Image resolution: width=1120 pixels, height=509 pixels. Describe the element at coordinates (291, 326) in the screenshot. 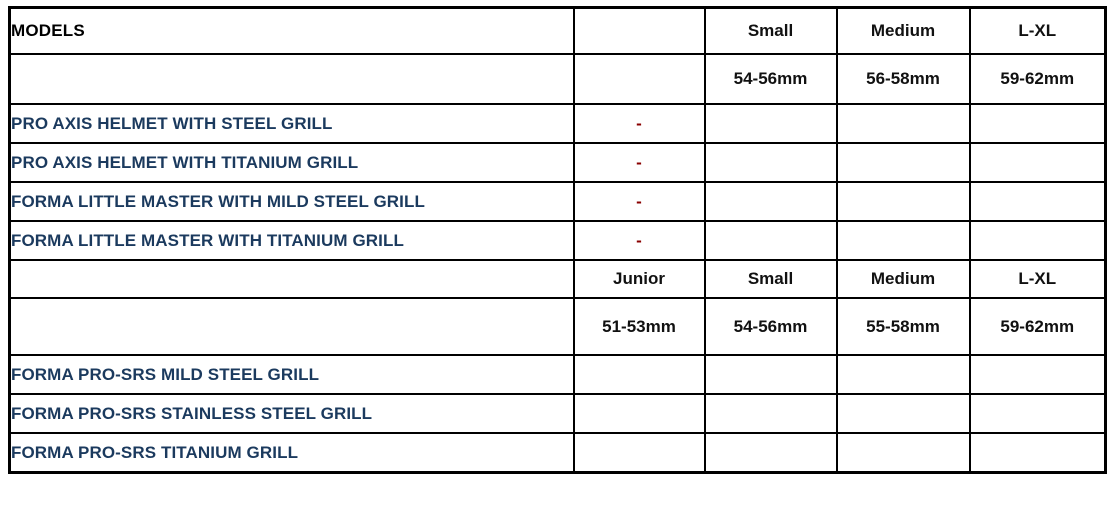

I see `sizes-two-model-blue-blank` at that location.